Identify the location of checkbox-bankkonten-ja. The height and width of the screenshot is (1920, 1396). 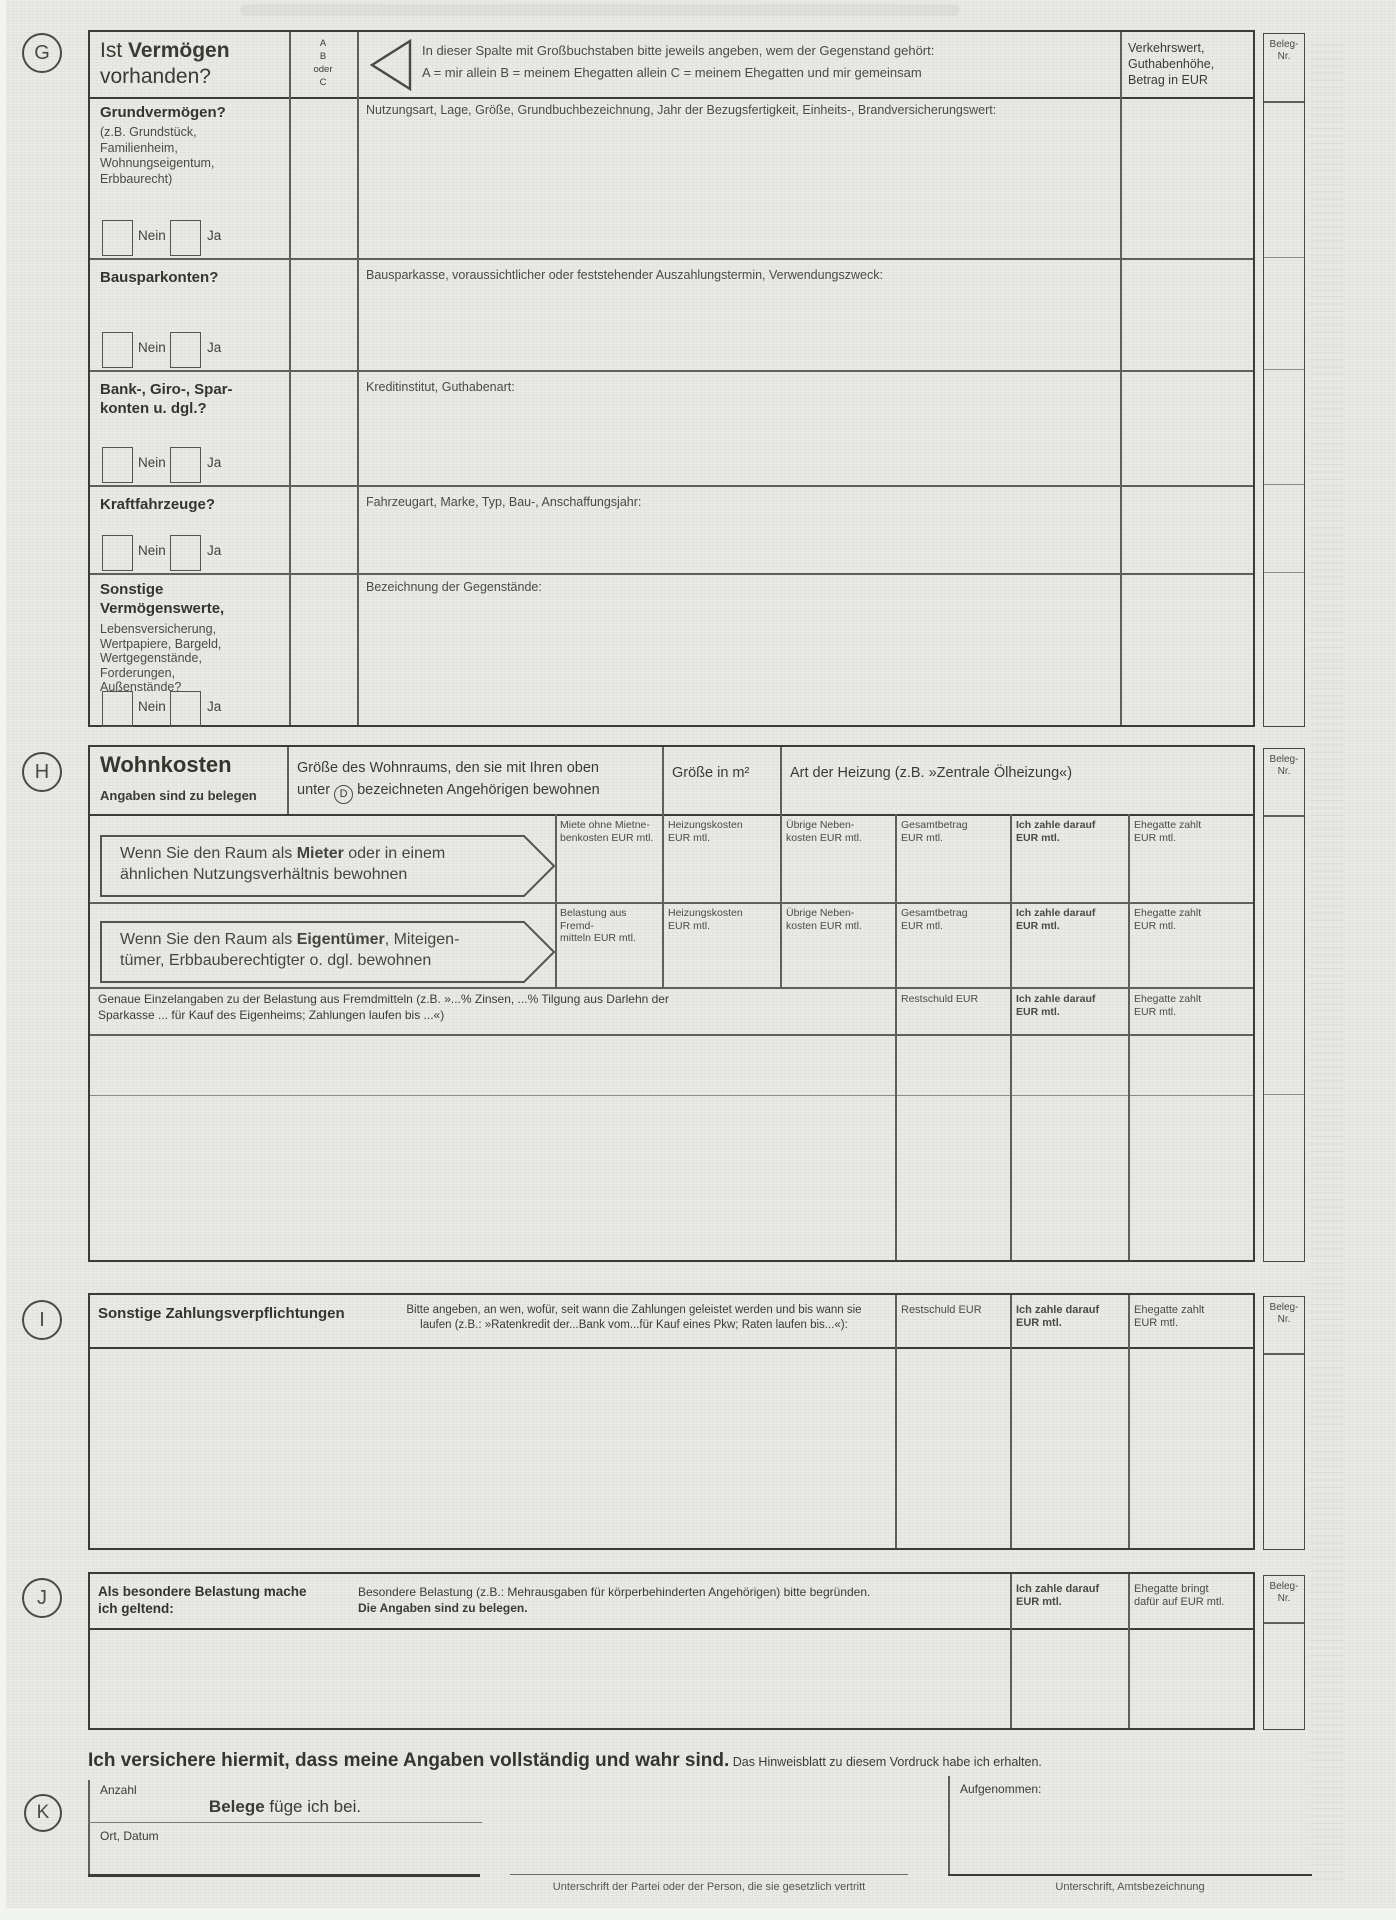
(185, 465).